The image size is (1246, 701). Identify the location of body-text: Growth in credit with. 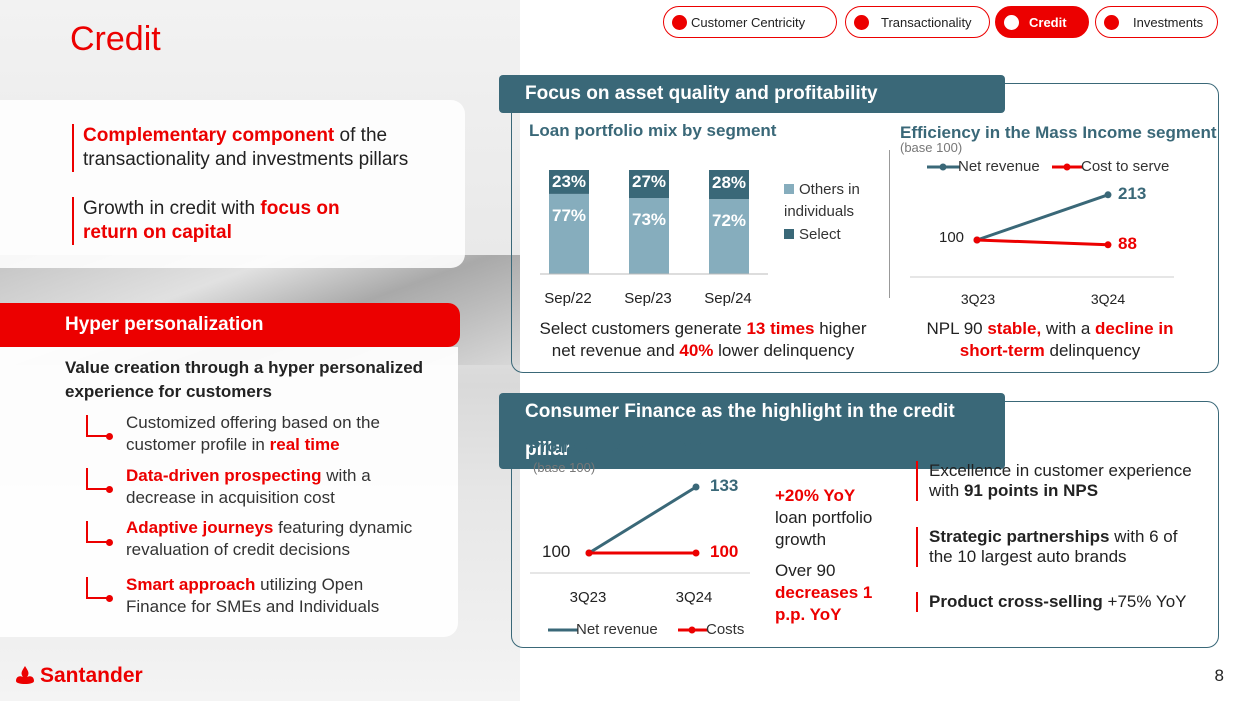
(172, 208).